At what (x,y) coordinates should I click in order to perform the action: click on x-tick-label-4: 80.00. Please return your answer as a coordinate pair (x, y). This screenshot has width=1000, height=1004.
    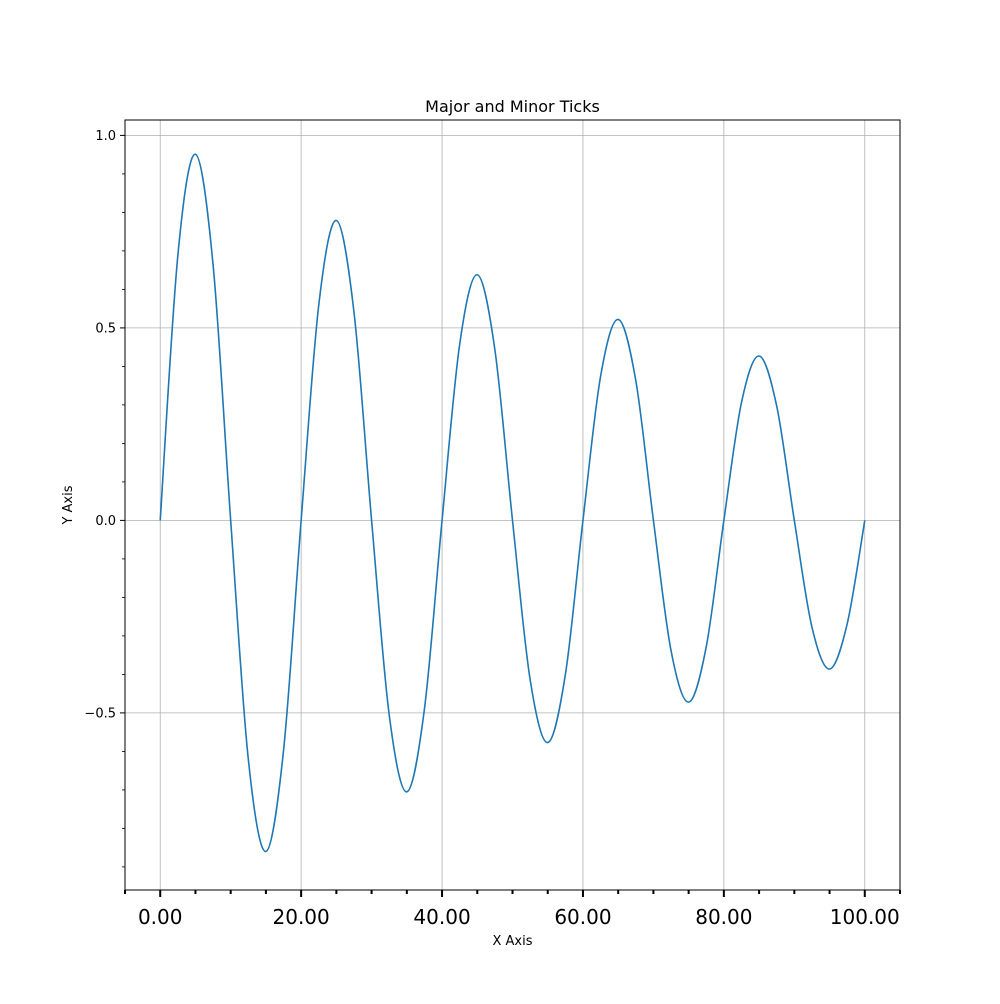
    Looking at the image, I should click on (723, 917).